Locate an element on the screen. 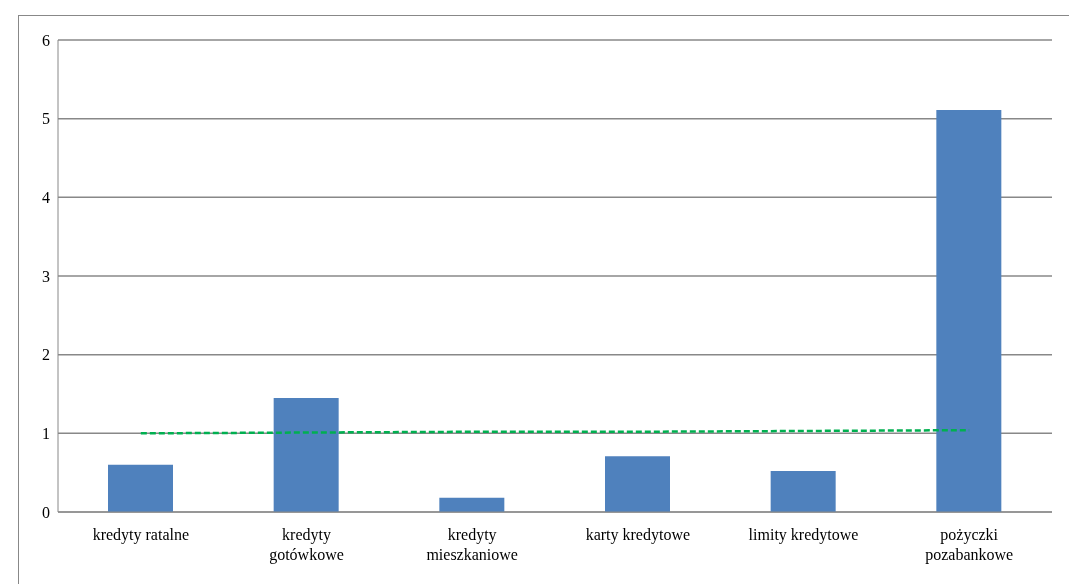  y-tick-label: 6 is located at coordinates (46, 40).